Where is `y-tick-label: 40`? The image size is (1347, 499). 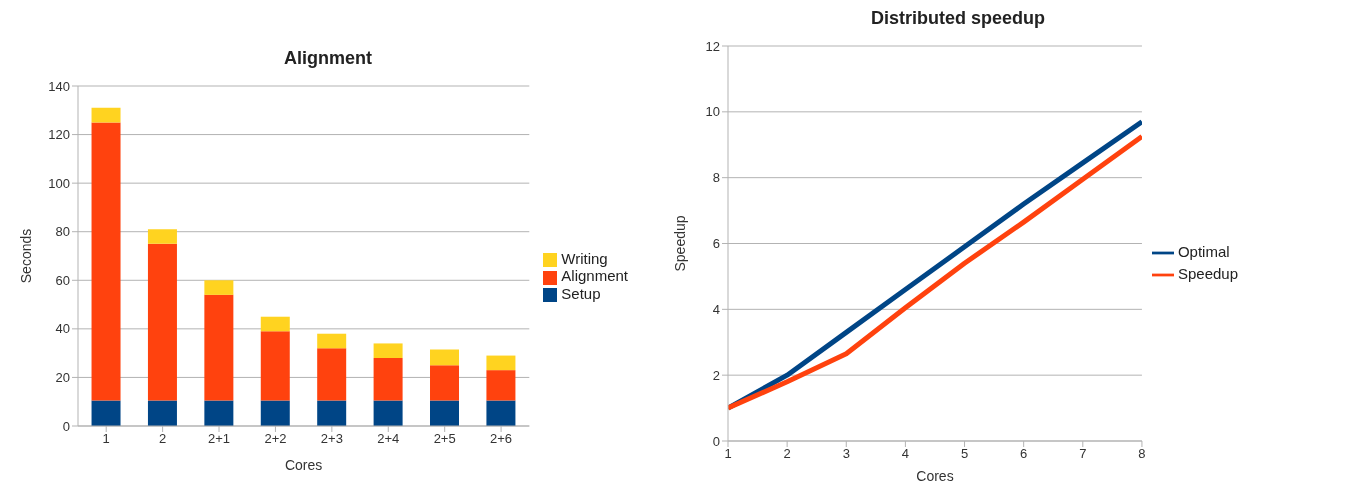 y-tick-label: 40 is located at coordinates (62, 329).